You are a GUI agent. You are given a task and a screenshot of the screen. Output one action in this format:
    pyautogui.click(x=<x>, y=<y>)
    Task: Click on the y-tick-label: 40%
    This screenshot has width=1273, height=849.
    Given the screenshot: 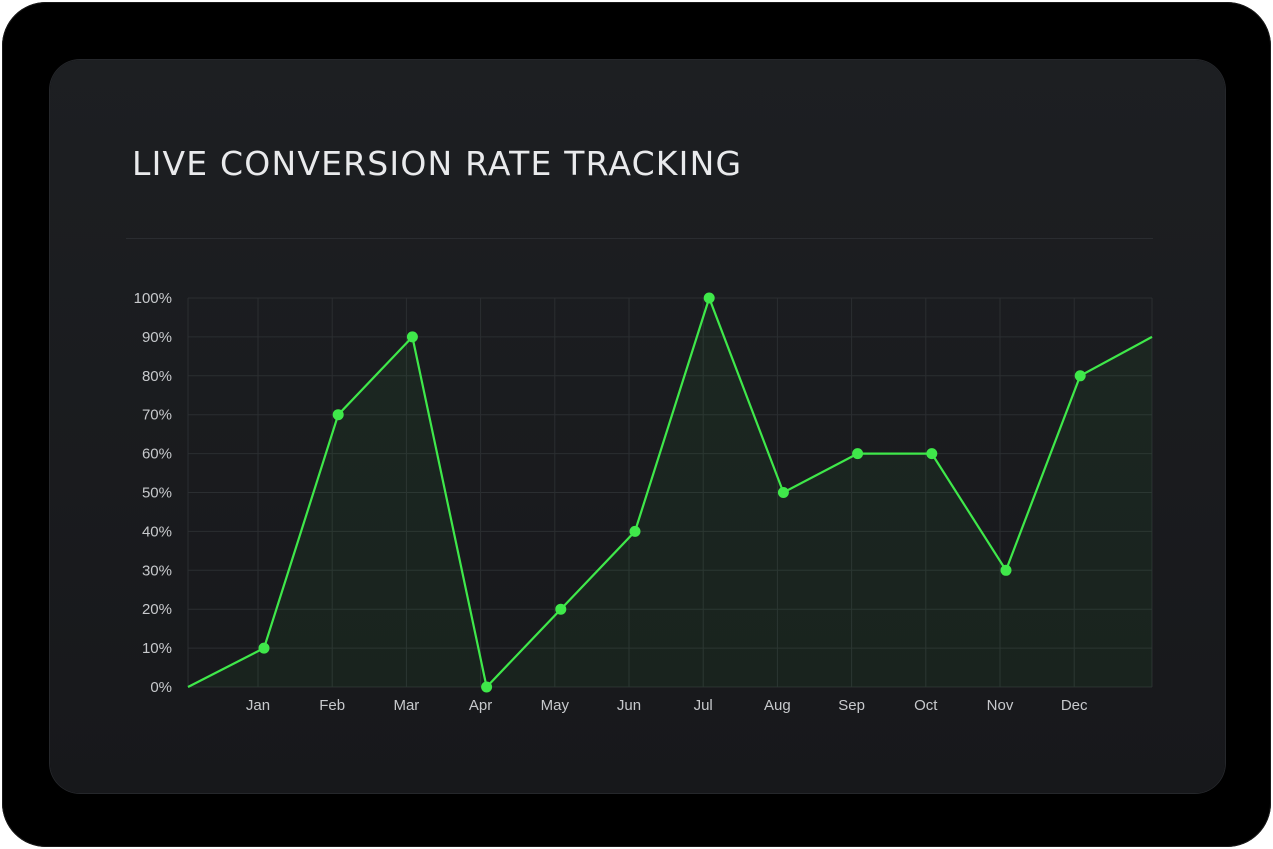 What is the action you would take?
    pyautogui.click(x=157, y=531)
    